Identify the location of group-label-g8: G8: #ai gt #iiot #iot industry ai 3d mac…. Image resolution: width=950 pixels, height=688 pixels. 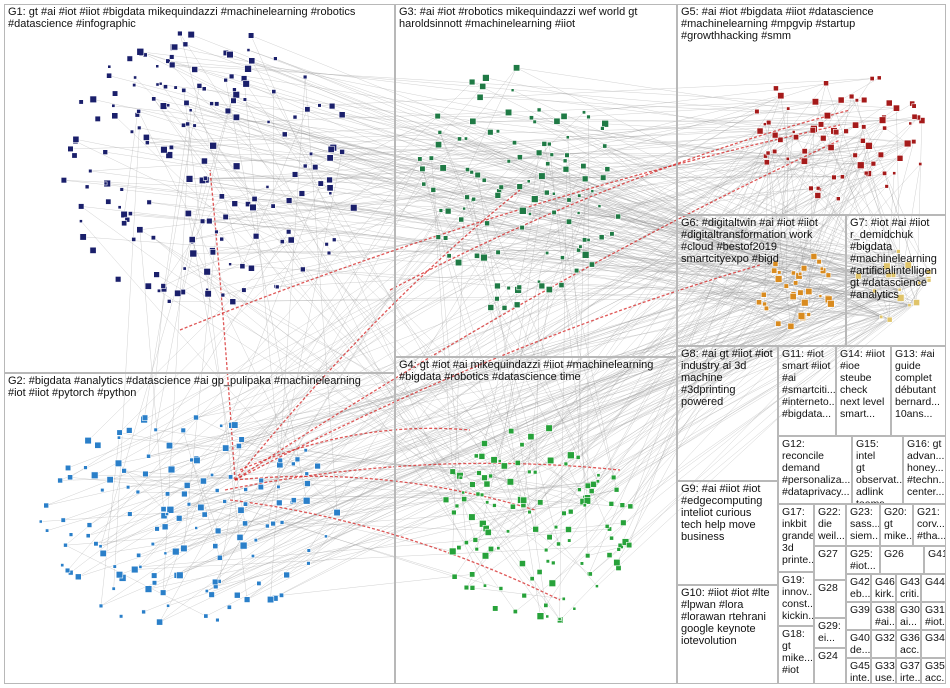
(727, 378).